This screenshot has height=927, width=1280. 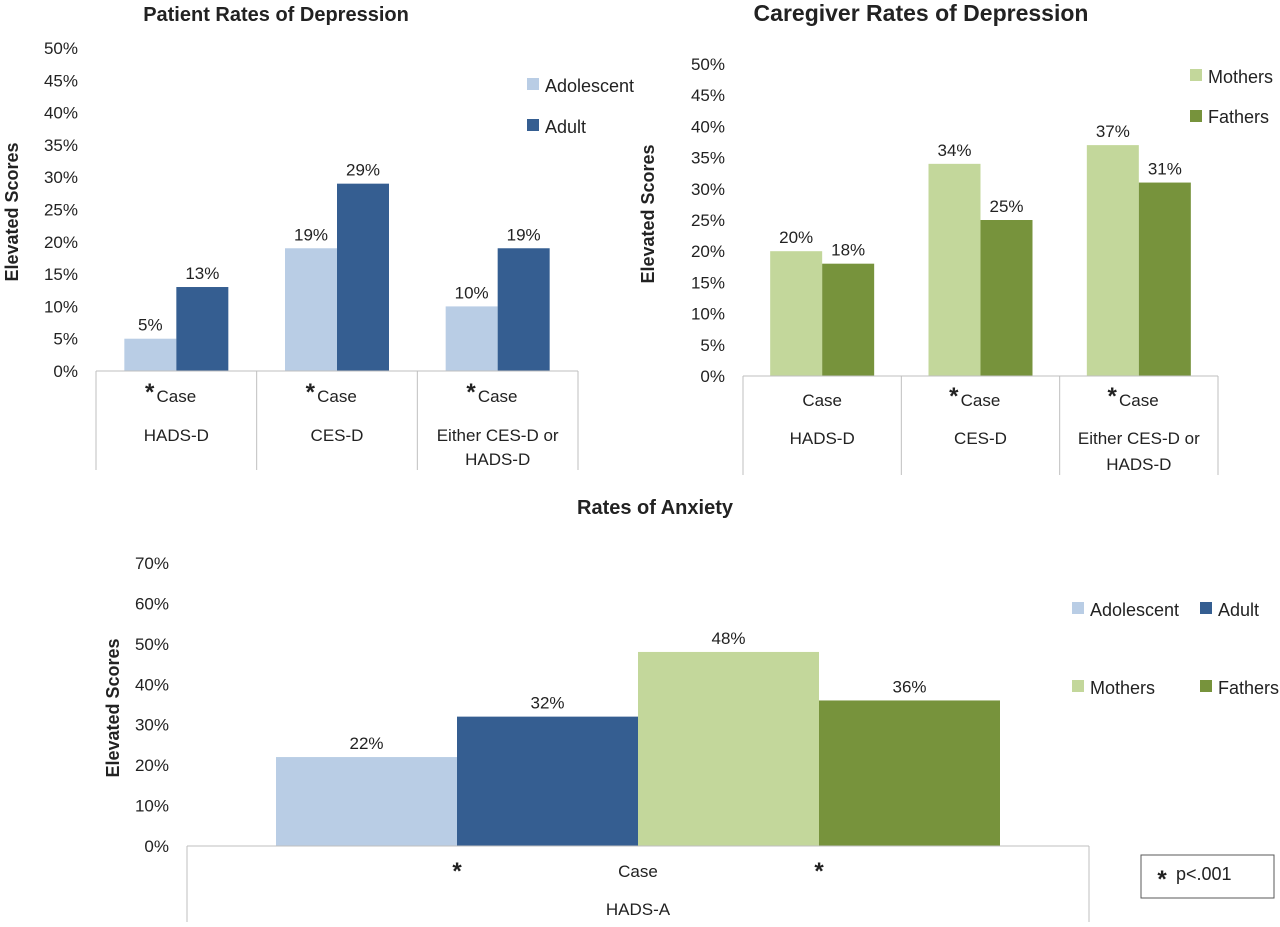 What do you see at coordinates (1113, 131) in the screenshot?
I see `data-label: 37%` at bounding box center [1113, 131].